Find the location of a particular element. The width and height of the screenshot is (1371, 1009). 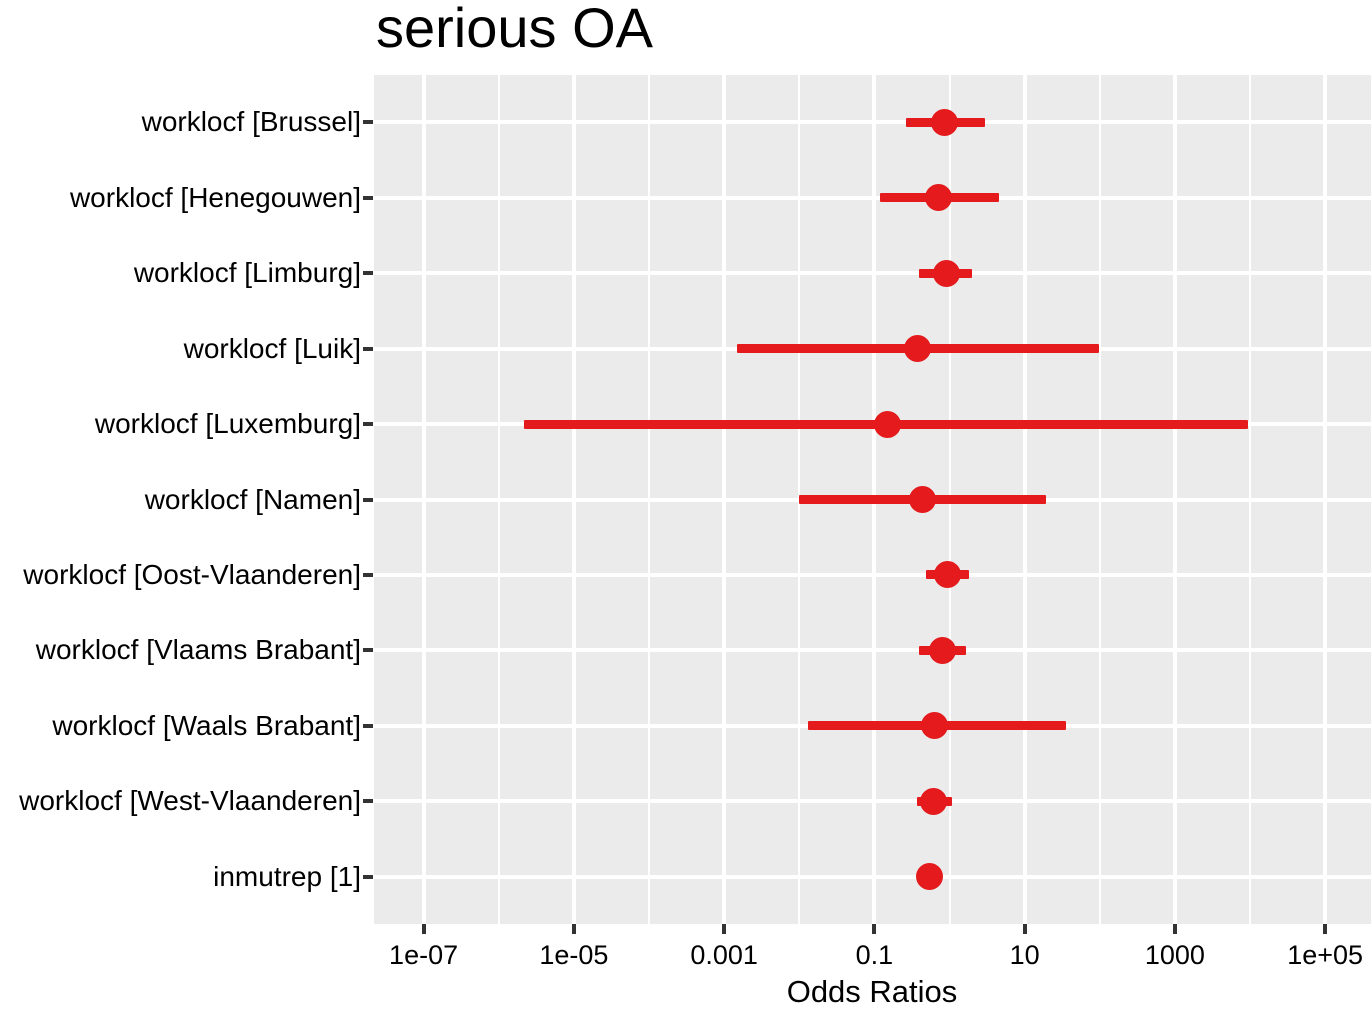

y-axis-label: worklocf [Limburg] is located at coordinates (247, 273).